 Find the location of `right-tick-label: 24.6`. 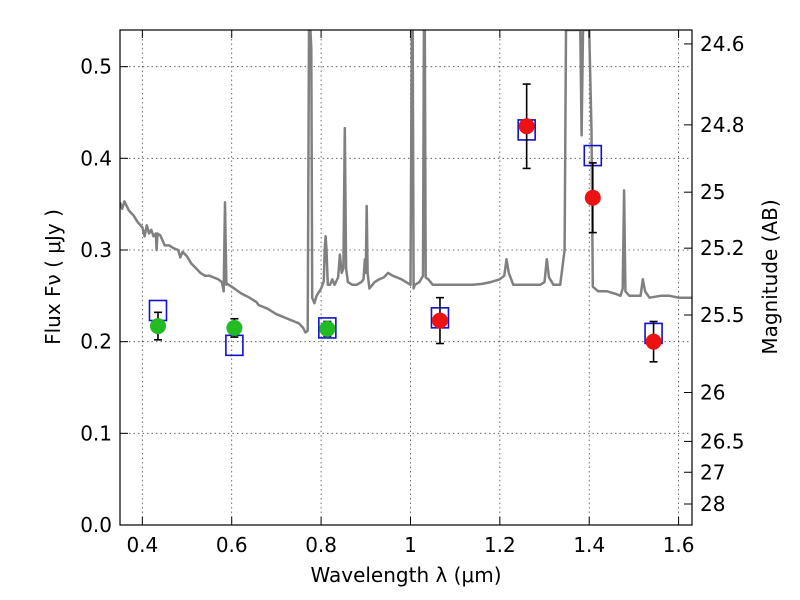

right-tick-label: 24.6 is located at coordinates (722, 44).